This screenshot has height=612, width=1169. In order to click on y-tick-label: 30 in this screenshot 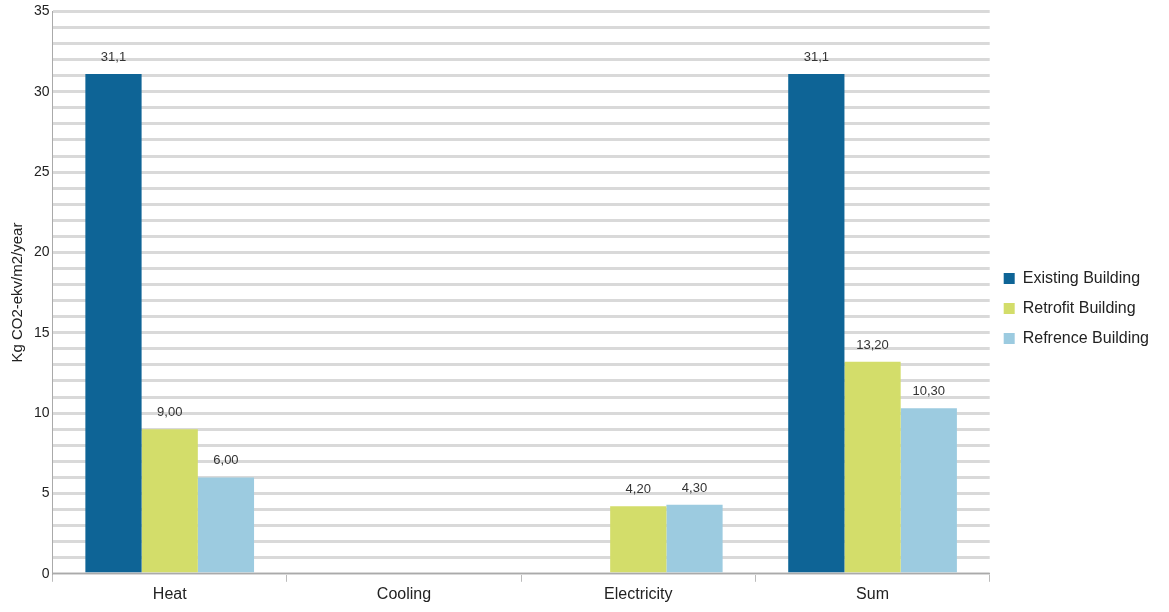, I will do `click(41, 90)`.